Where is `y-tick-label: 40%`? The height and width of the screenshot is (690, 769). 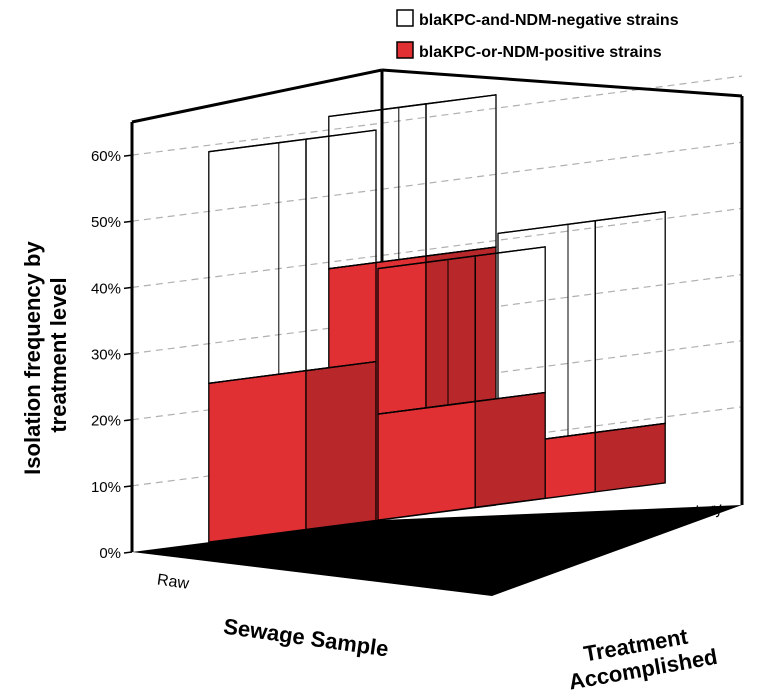
y-tick-label: 40% is located at coordinates (106, 288).